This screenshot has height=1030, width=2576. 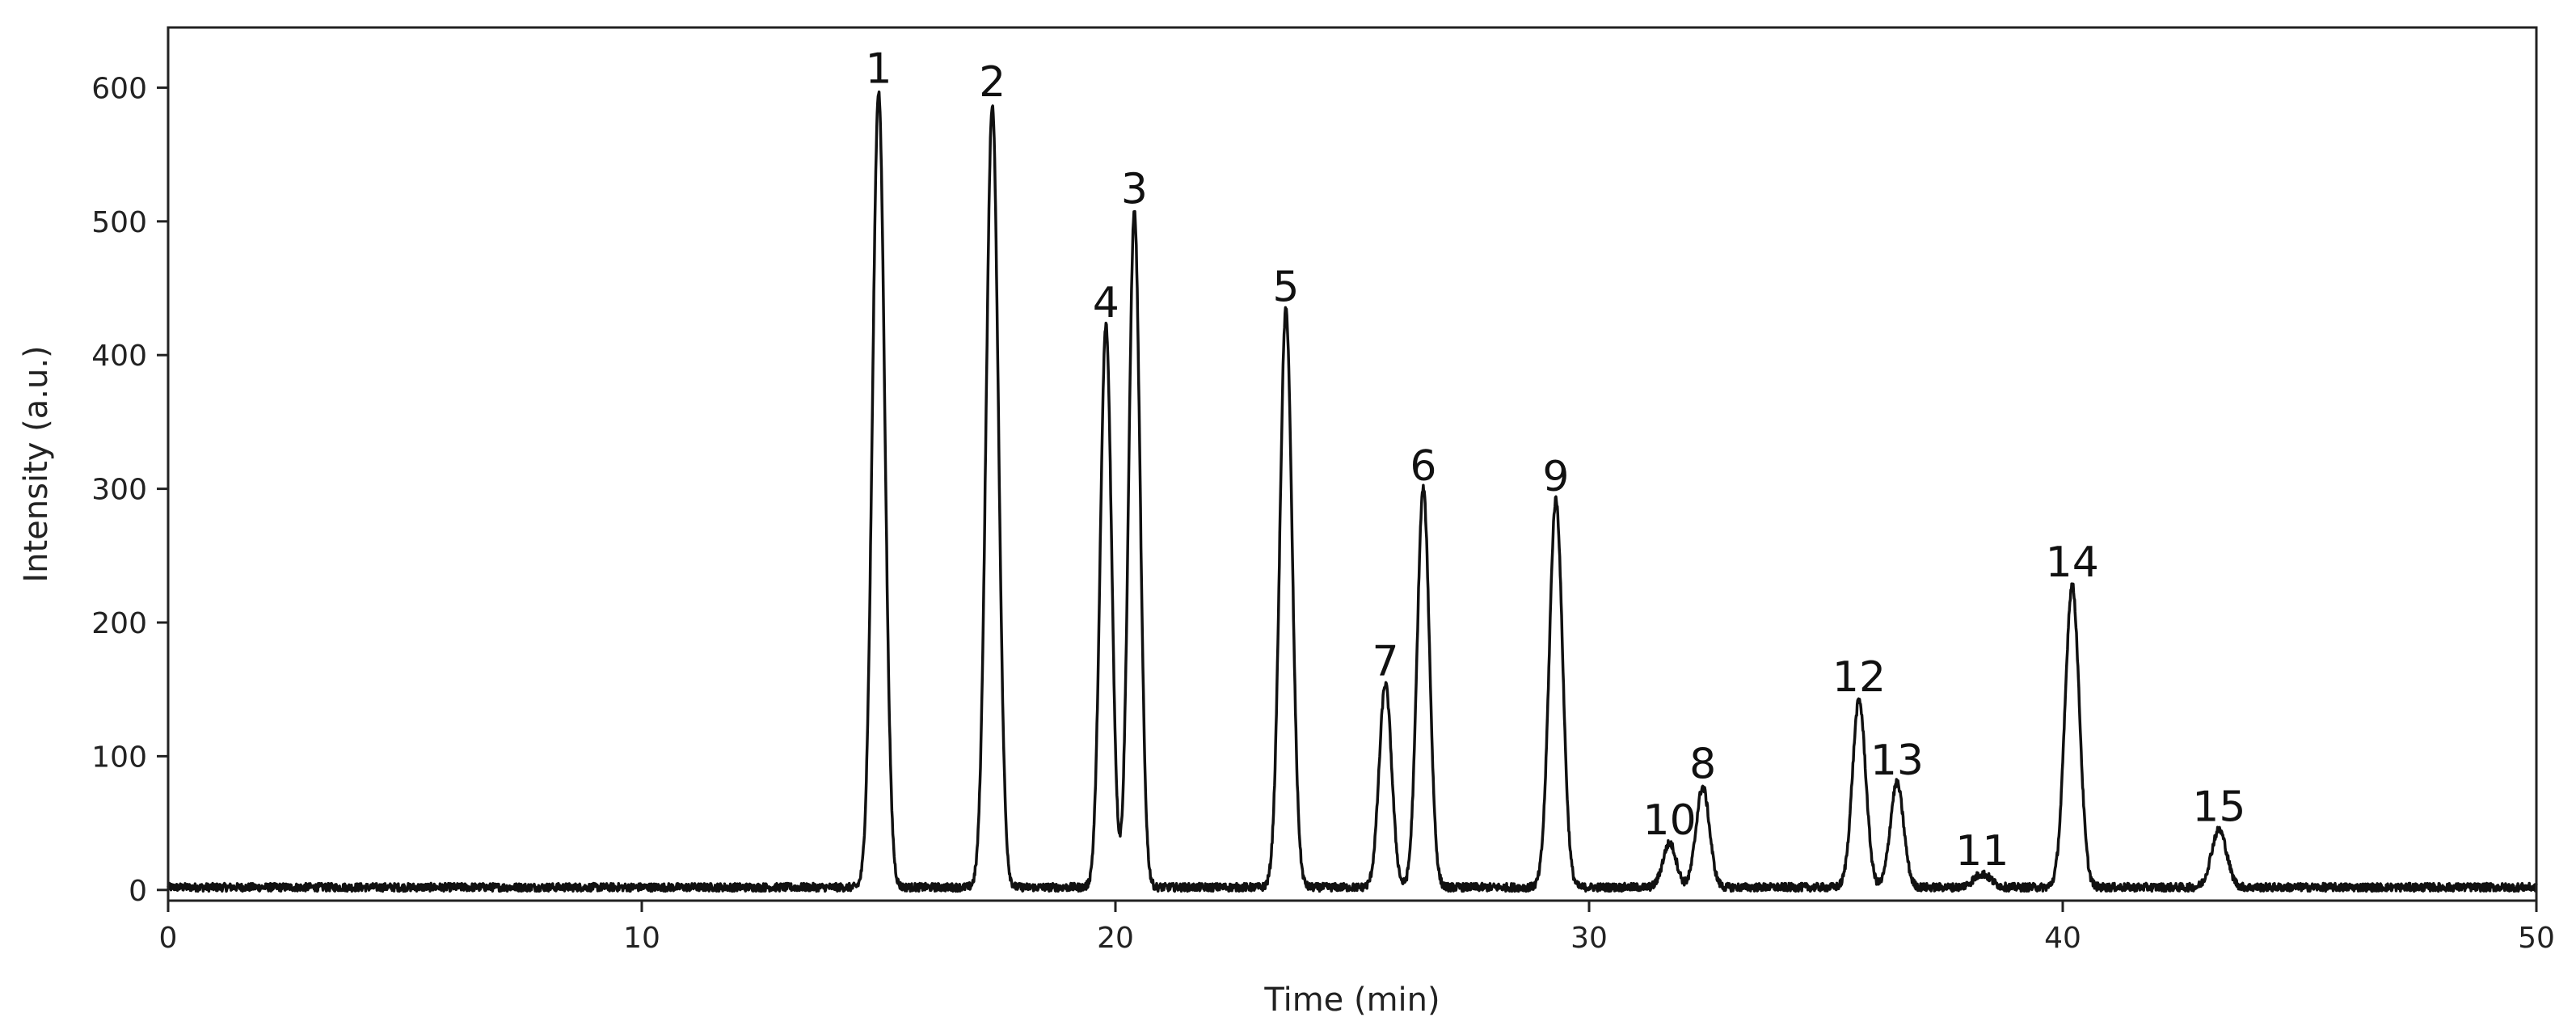 What do you see at coordinates (119, 88) in the screenshot?
I see `y-tick-label: 600` at bounding box center [119, 88].